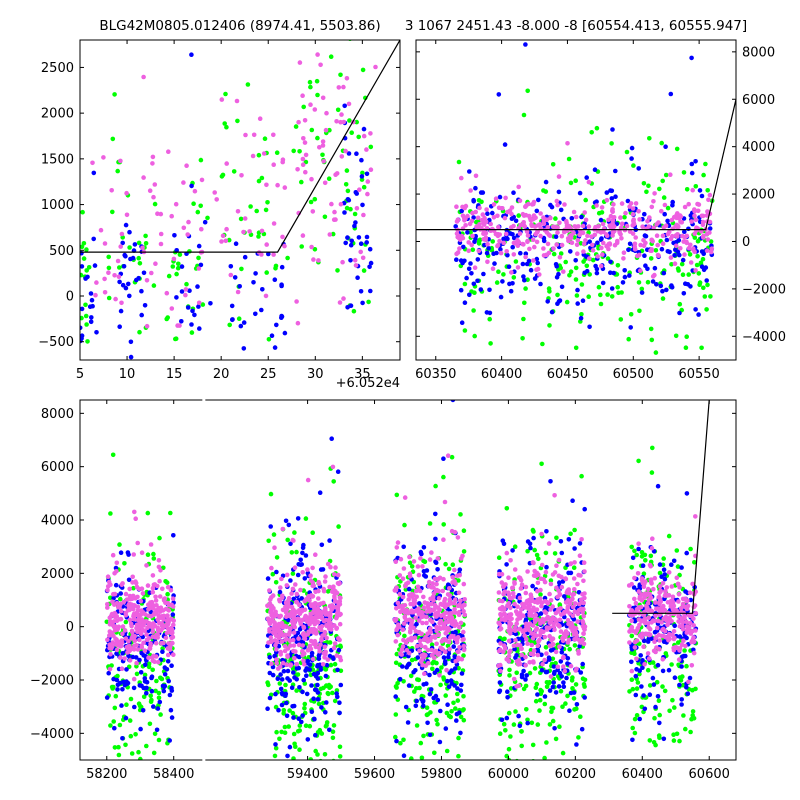  Describe the element at coordinates (576, 165) in the screenshot. I see `model-line` at that location.